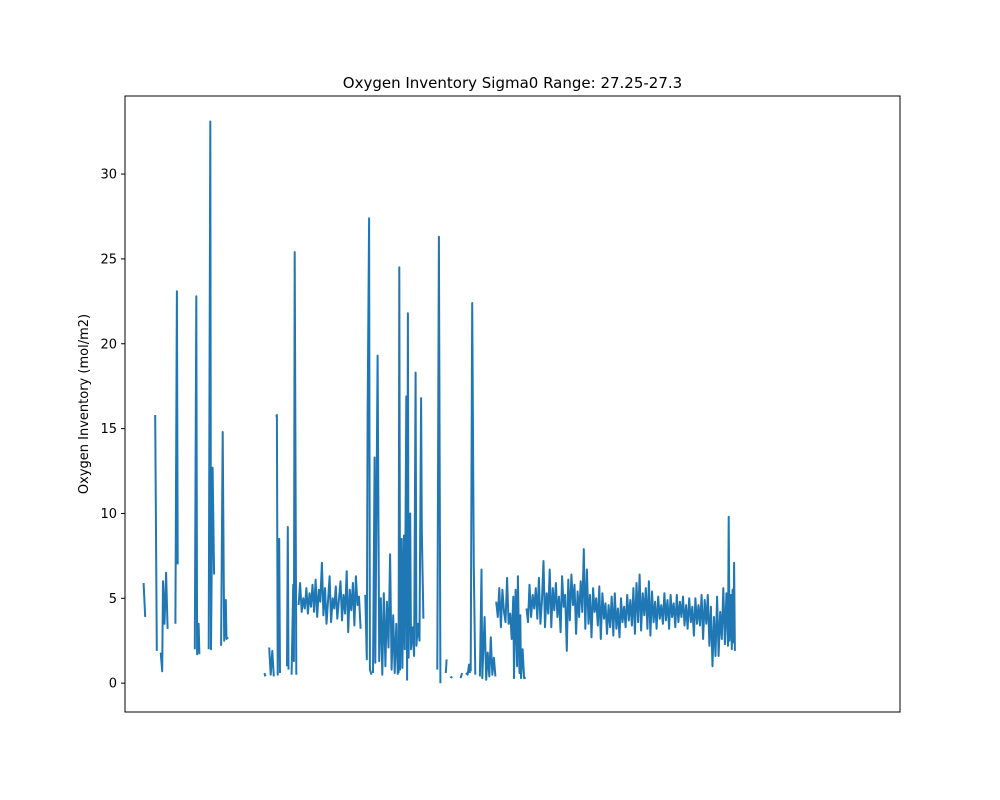 This screenshot has width=1000, height=800. Describe the element at coordinates (108, 344) in the screenshot. I see `y-tick-label: 20` at that location.